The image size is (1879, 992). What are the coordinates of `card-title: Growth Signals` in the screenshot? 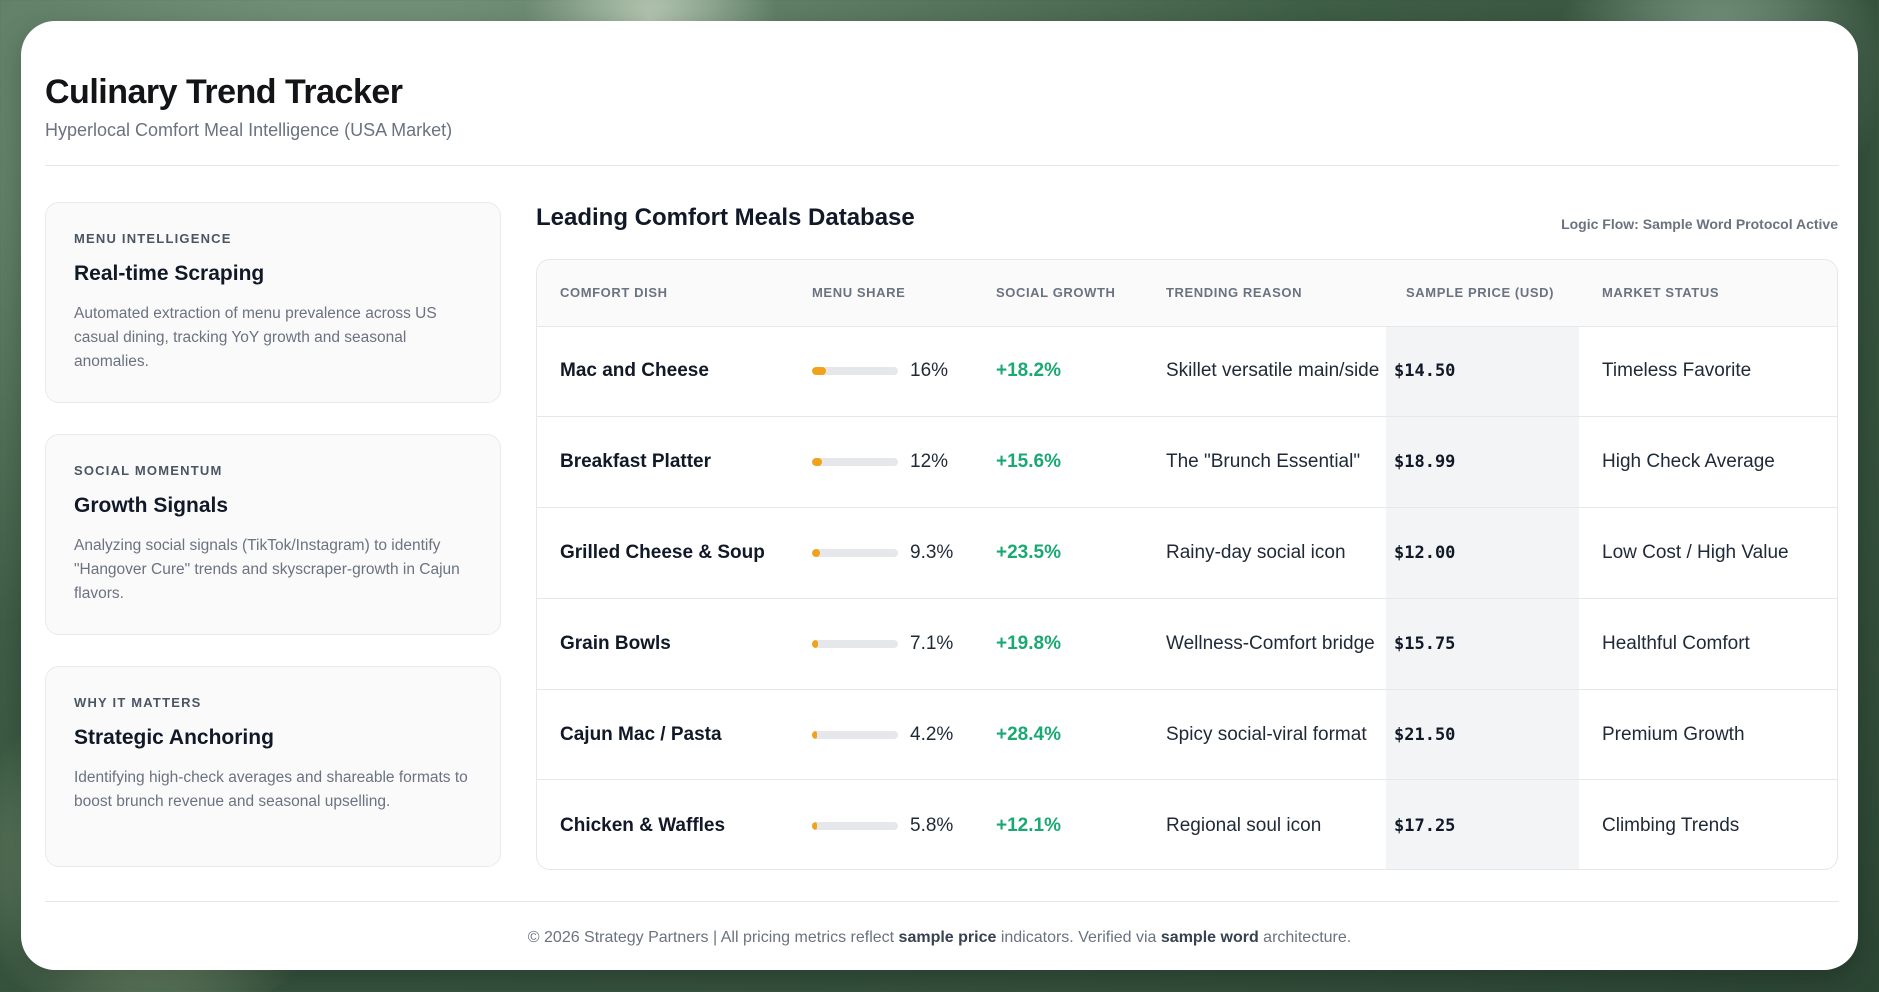 It's located at (151, 505).